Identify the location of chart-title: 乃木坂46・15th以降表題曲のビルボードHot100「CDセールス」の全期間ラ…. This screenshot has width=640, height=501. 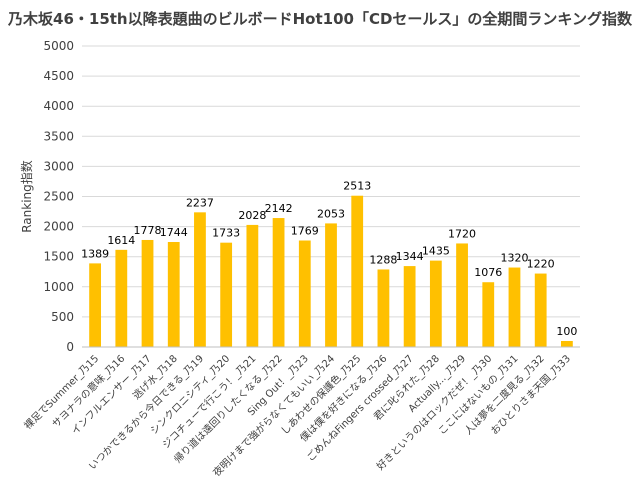
(320, 19).